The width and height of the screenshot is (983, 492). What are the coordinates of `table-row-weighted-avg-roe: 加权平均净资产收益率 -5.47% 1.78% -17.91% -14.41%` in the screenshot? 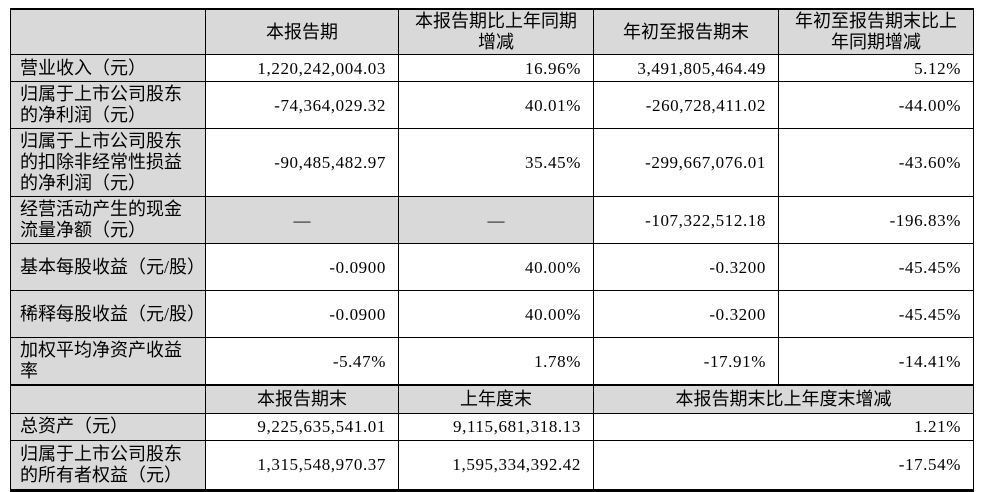 It's located at (492, 361).